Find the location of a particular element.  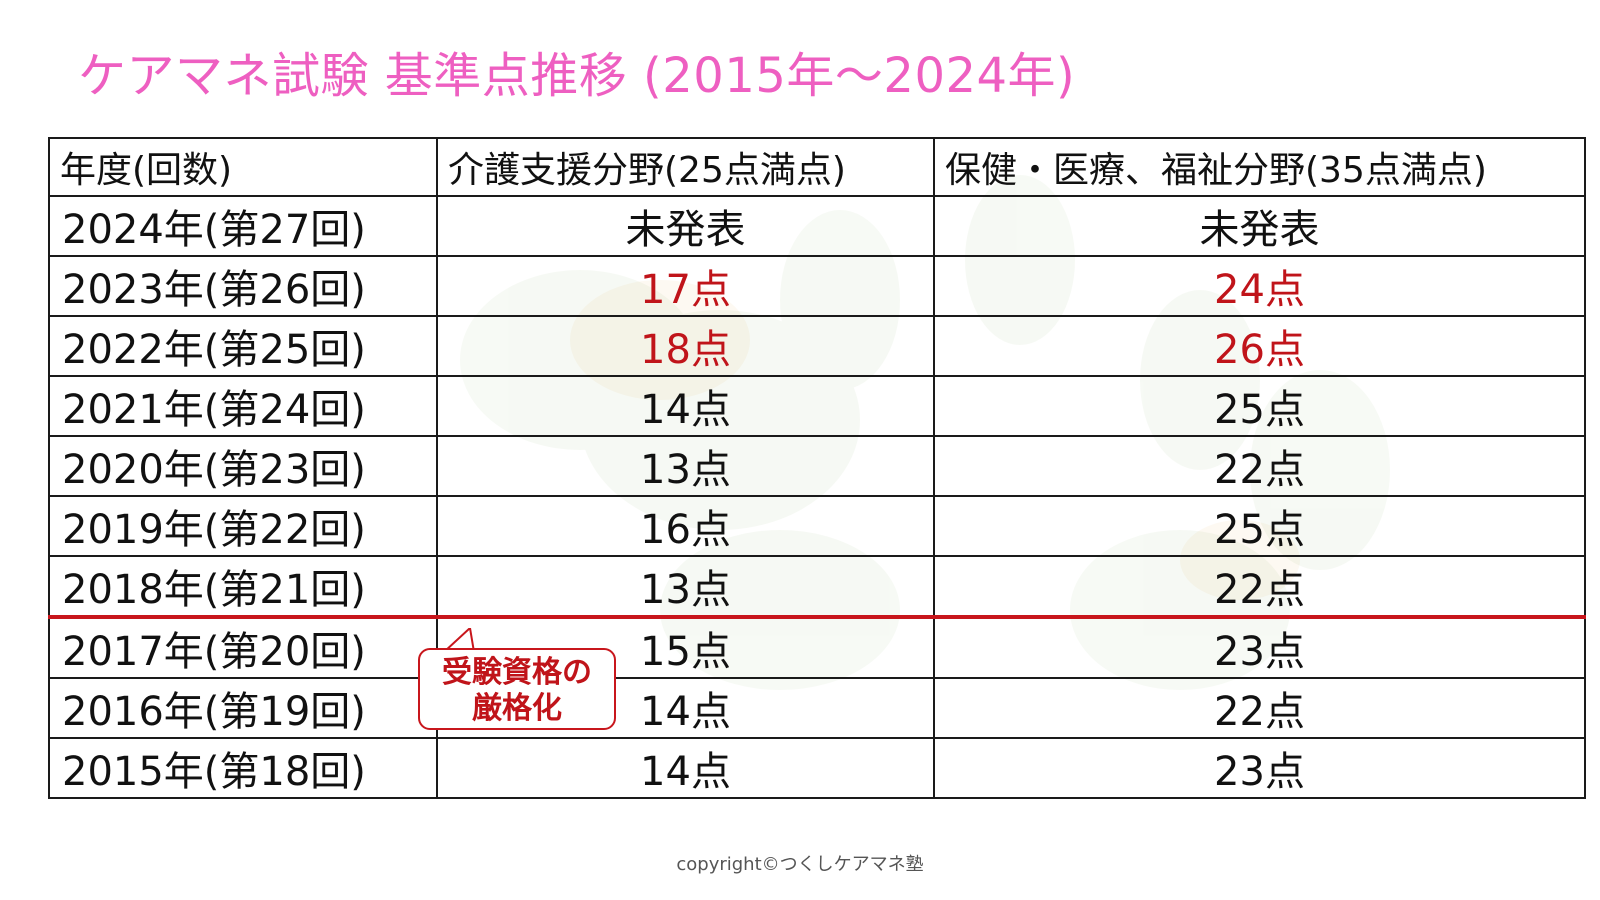

table-row: 2024年(第27回) 未発表 未発表 is located at coordinates (817, 226).